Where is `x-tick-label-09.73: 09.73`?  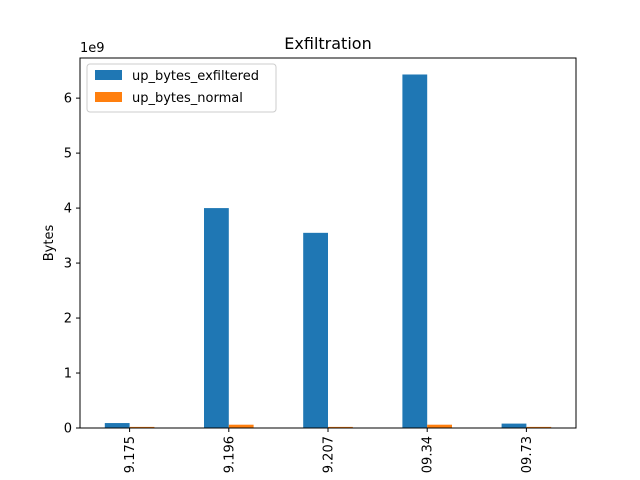
x-tick-label-09.73: 09.73 is located at coordinates (527, 454).